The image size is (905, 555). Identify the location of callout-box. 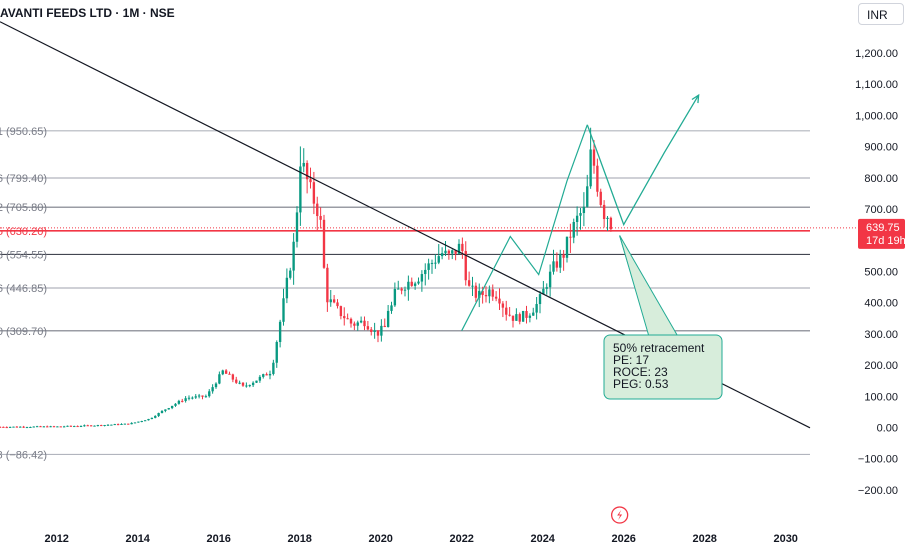
(663, 367).